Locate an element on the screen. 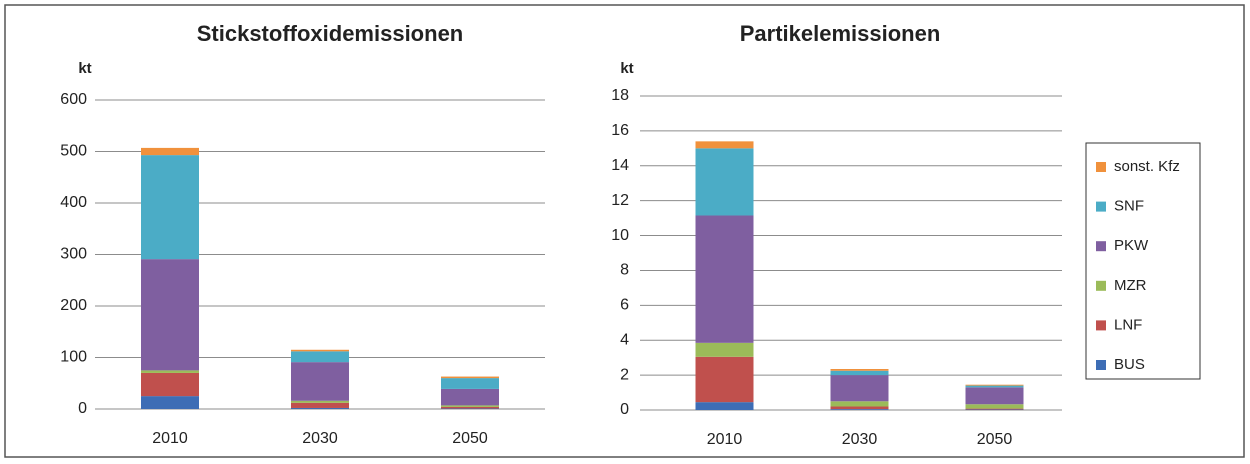  y-tick-label: 2 is located at coordinates (624, 374).